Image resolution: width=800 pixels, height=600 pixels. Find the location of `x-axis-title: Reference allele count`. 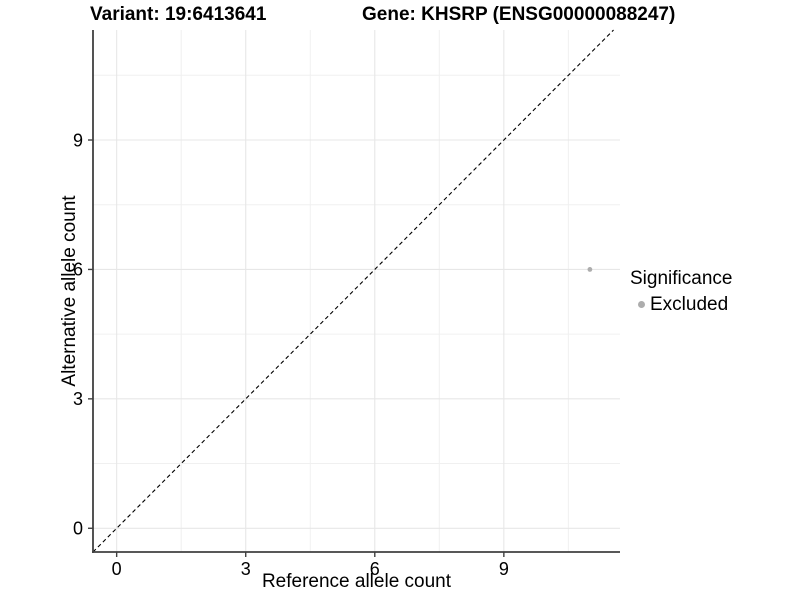

x-axis-title: Reference allele count is located at coordinates (356, 581).